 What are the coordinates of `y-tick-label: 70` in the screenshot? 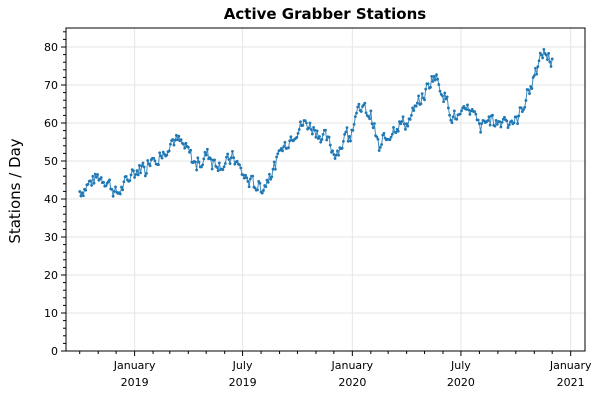 It's located at (51, 85).